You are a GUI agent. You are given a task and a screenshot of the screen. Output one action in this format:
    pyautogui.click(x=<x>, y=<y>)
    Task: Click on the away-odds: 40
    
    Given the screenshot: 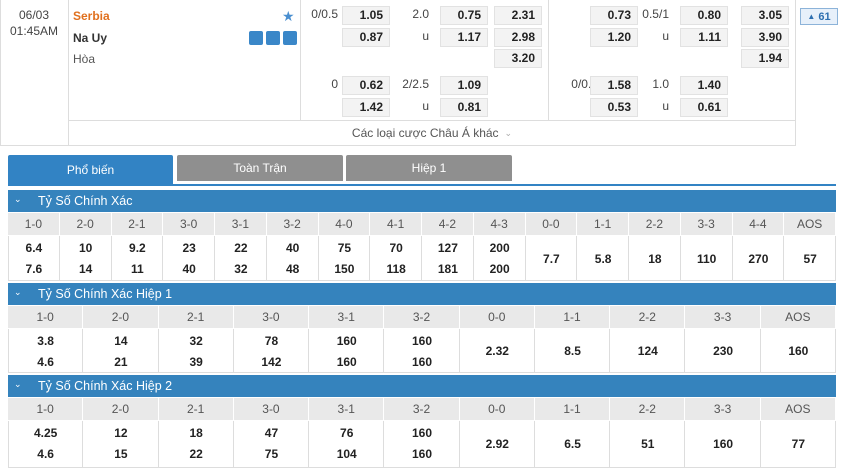 What is the action you would take?
    pyautogui.click(x=189, y=269)
    